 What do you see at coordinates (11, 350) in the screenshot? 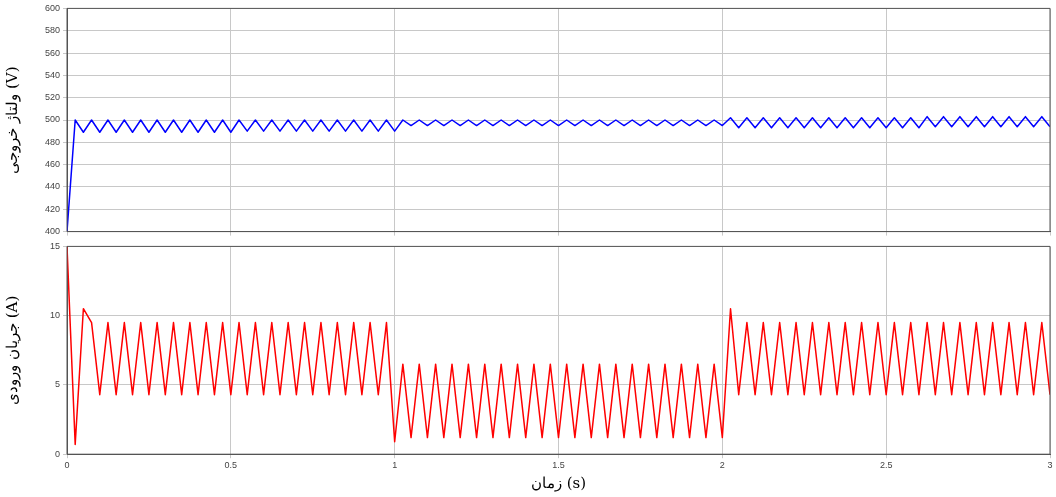
I see `y-axis-title: جریان ورودی (A)` at bounding box center [11, 350].